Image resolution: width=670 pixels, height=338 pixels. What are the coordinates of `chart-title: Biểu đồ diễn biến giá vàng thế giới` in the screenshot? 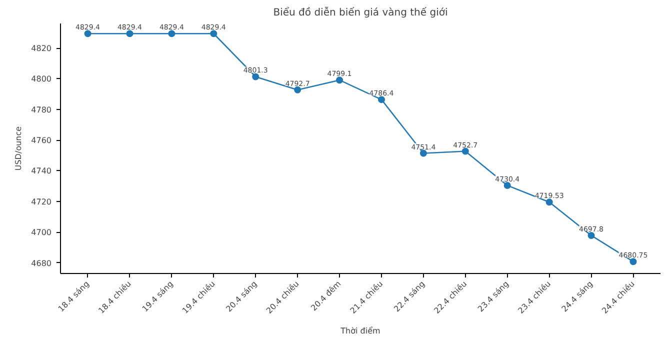 It's located at (360, 12).